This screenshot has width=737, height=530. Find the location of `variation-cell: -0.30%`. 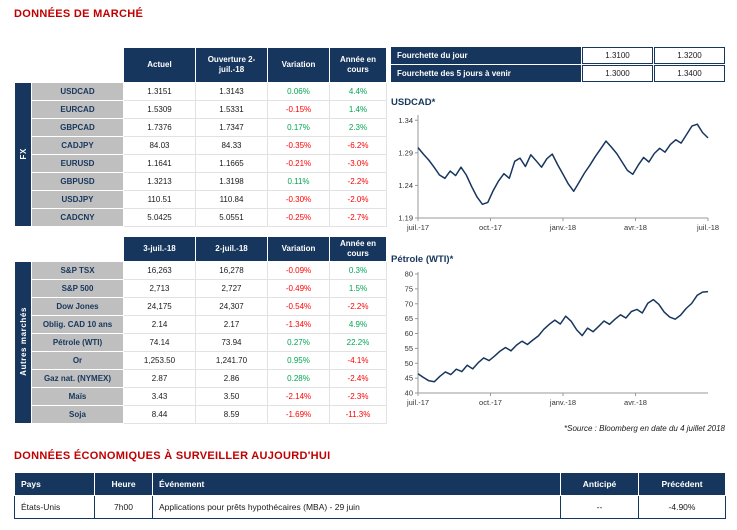

variation-cell: -0.30% is located at coordinates (298, 199).